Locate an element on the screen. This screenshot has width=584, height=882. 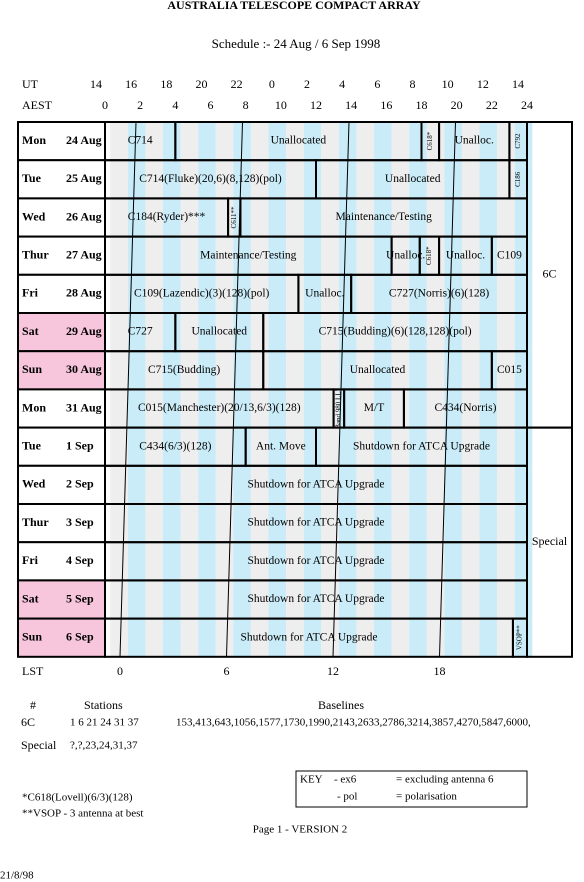
lst-tick: 12 is located at coordinates (333, 671).